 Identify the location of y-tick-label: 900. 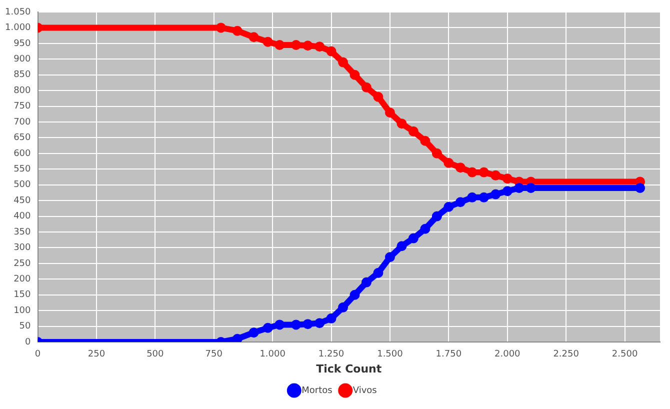
(23, 59).